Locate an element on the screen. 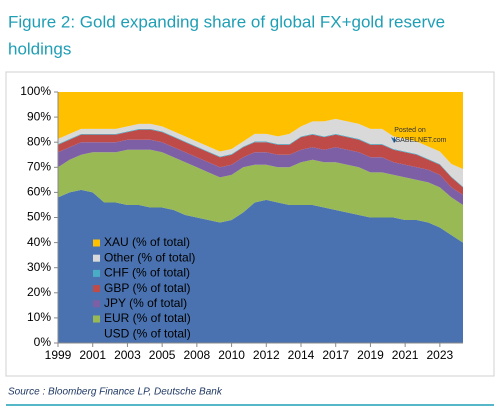 This screenshot has height=417, width=500. y-tick-label: 60% is located at coordinates (39, 192).